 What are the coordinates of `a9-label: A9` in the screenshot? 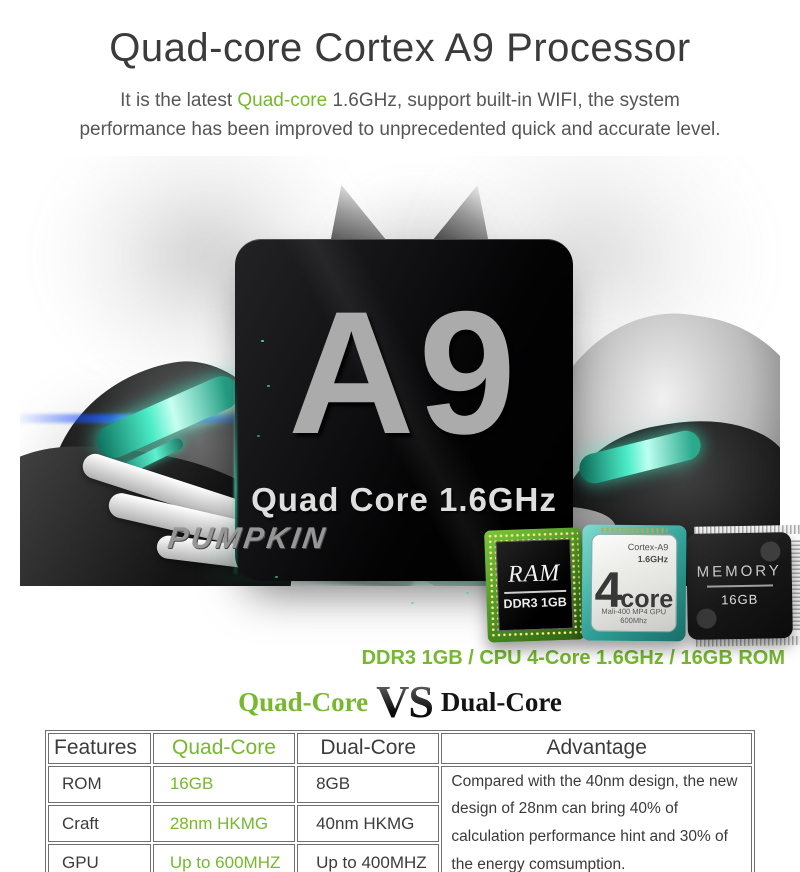 It's located at (404, 373).